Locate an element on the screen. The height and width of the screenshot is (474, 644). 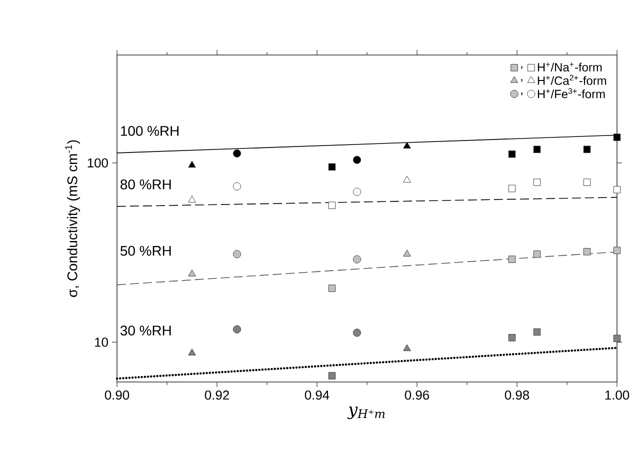
x-tick-label: 0.96 is located at coordinates (417, 395).